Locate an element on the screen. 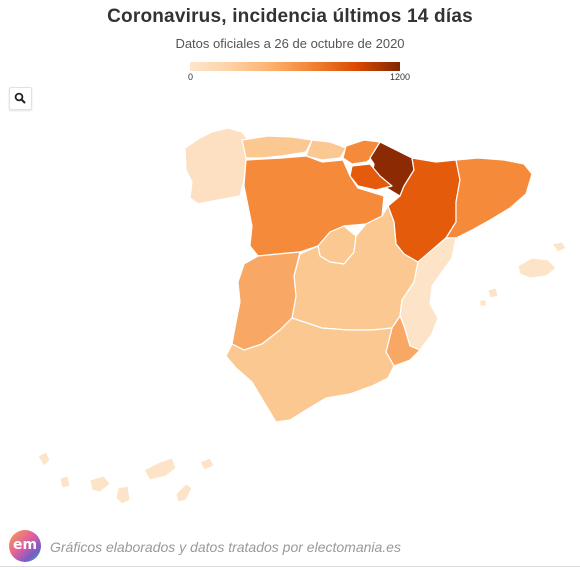 This screenshot has height=570, width=580. region-baleares is located at coordinates (523, 274).